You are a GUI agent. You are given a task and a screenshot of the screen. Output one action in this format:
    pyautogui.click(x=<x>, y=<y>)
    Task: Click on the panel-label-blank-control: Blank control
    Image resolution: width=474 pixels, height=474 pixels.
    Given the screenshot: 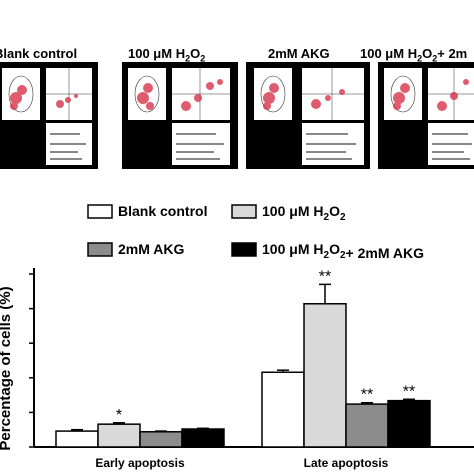 What is the action you would take?
    pyautogui.click(x=39, y=53)
    